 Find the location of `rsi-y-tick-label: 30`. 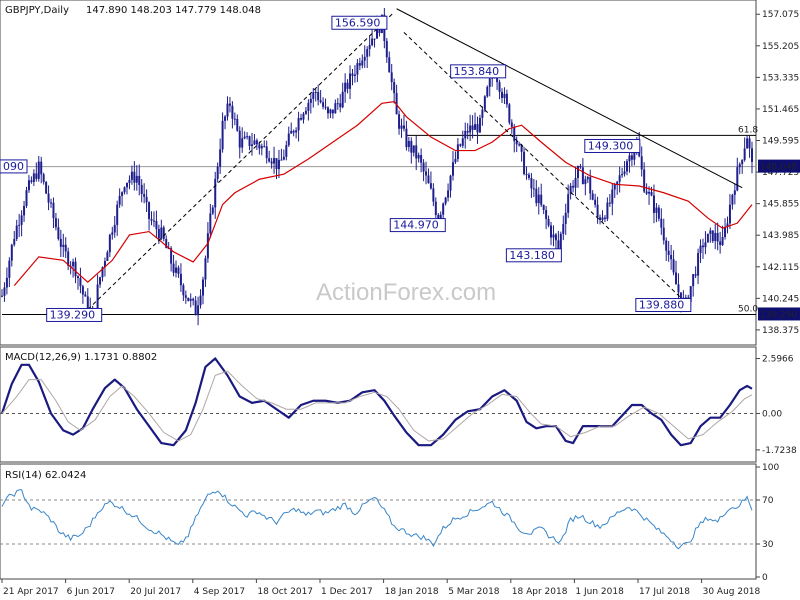

rsi-y-tick-label: 30 is located at coordinates (768, 545).